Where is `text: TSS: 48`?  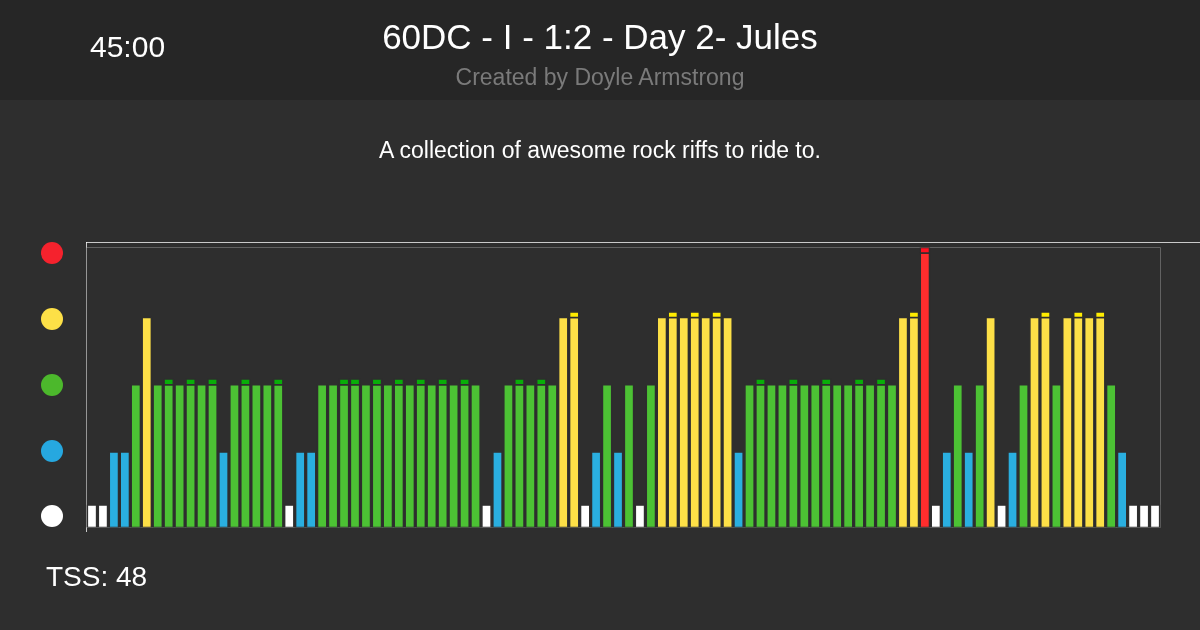
text: TSS: 48 is located at coordinates (97, 577).